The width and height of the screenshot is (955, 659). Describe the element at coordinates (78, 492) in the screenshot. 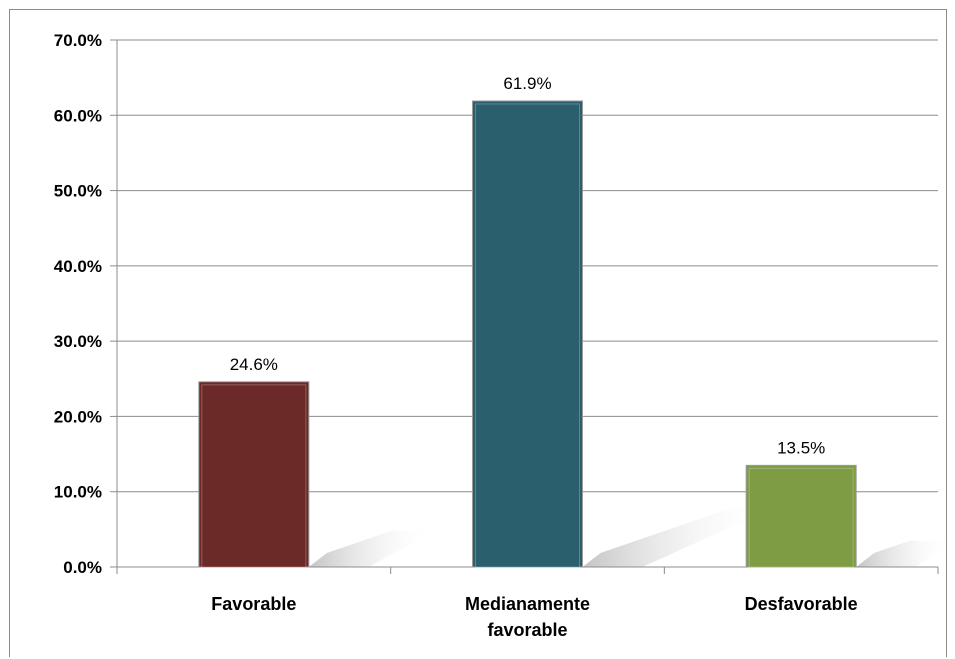

I see `y-tick-label: 10.0%` at that location.